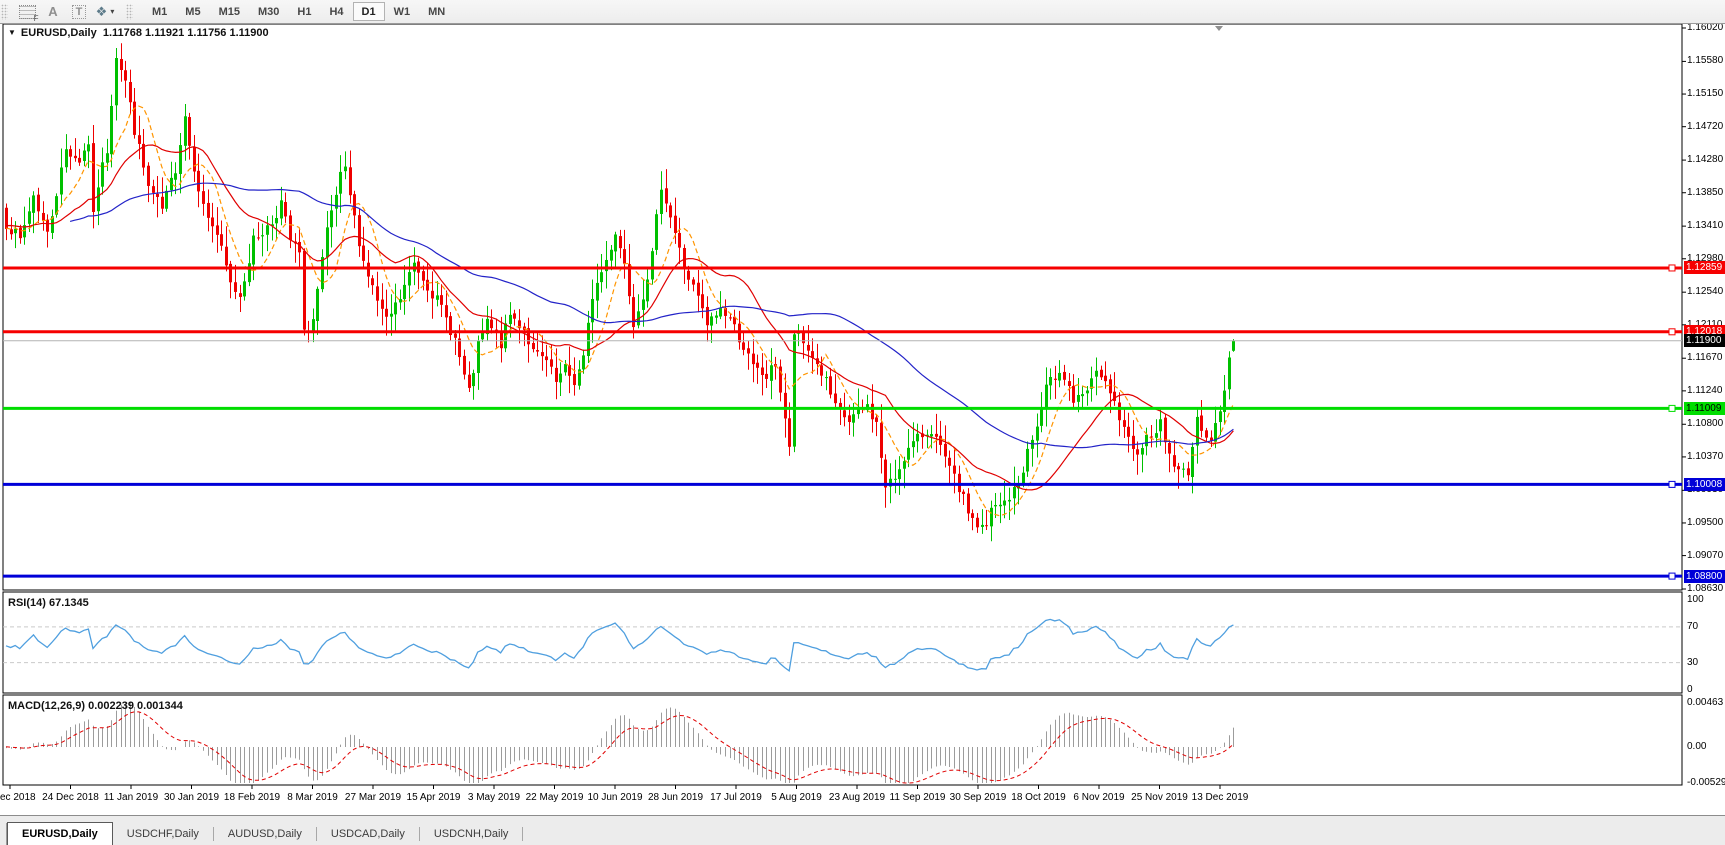  Describe the element at coordinates (304, 11) in the screenshot. I see `timeframe-button-h1: H1` at that location.